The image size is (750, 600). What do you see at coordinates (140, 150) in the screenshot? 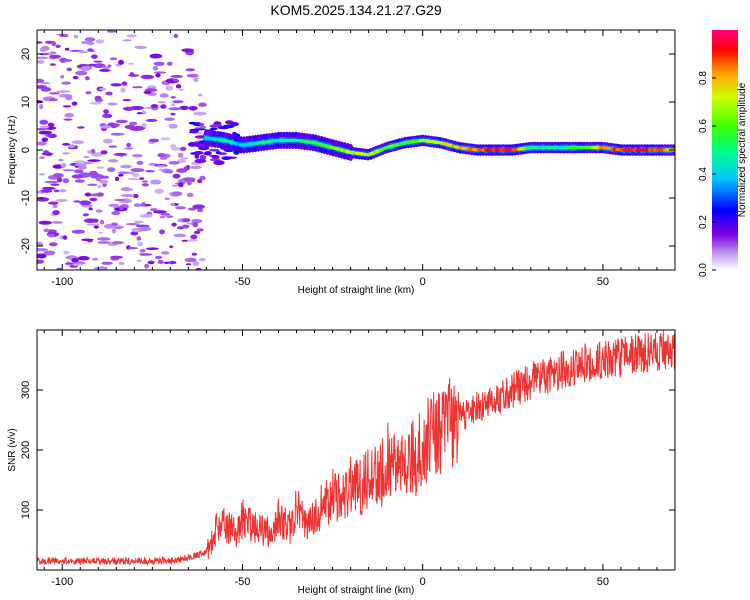
I see `spectrogram-noise` at bounding box center [140, 150].